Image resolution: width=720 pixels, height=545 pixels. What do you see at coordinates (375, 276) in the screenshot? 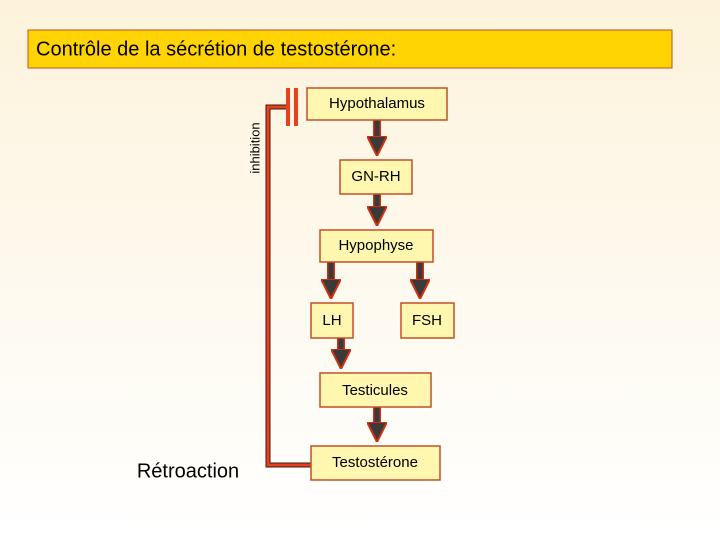
I see `arrows` at bounding box center [375, 276].